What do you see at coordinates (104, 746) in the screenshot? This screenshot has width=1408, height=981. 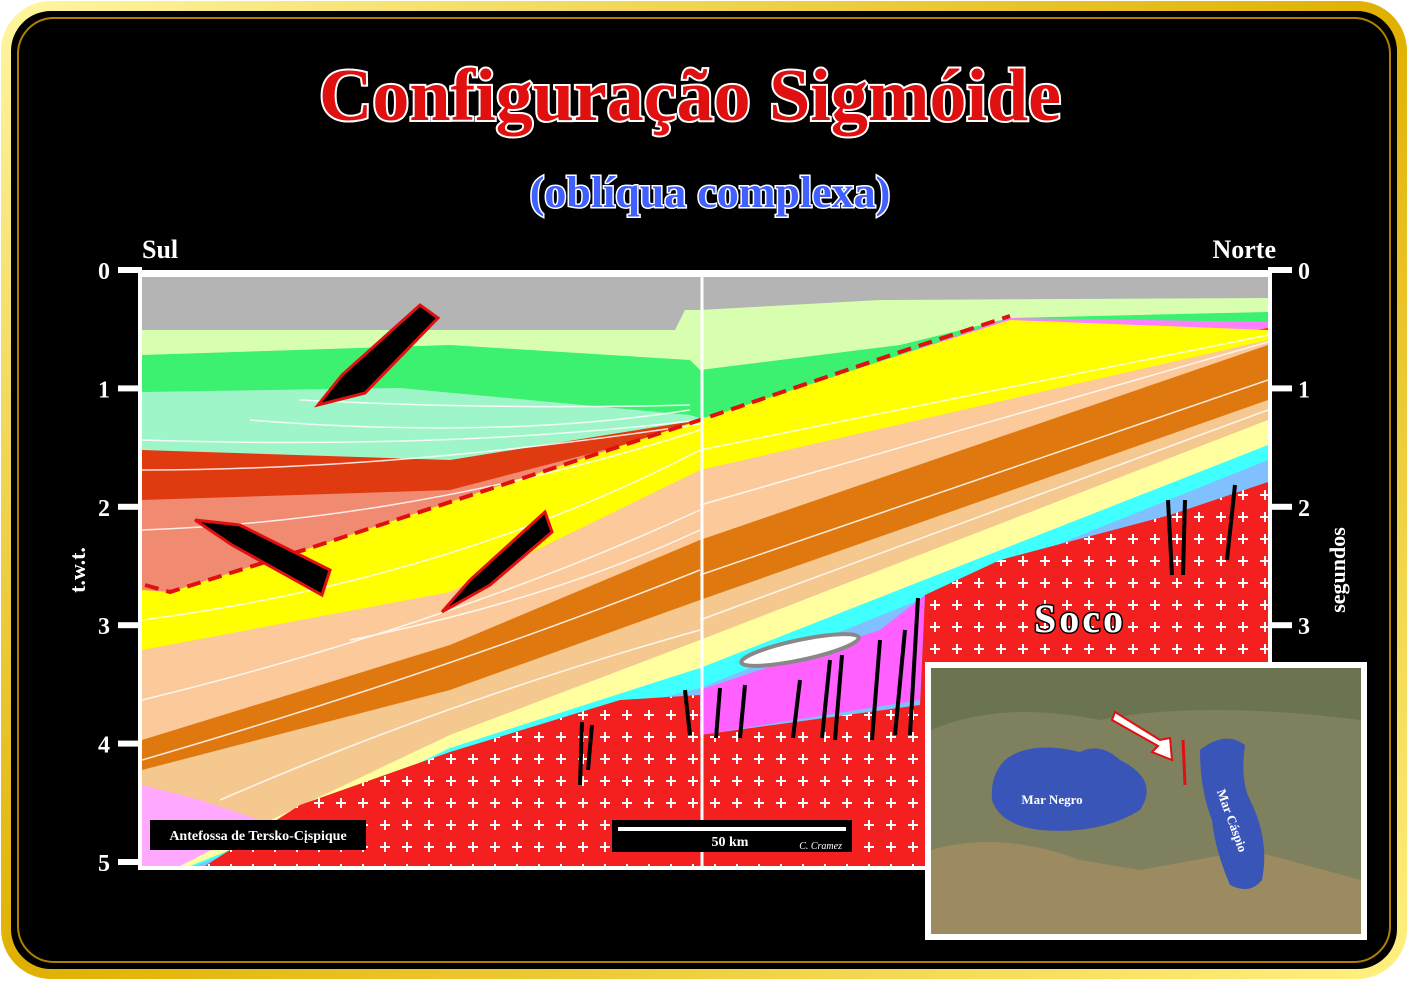 I see `tick-label: 4` at bounding box center [104, 746].